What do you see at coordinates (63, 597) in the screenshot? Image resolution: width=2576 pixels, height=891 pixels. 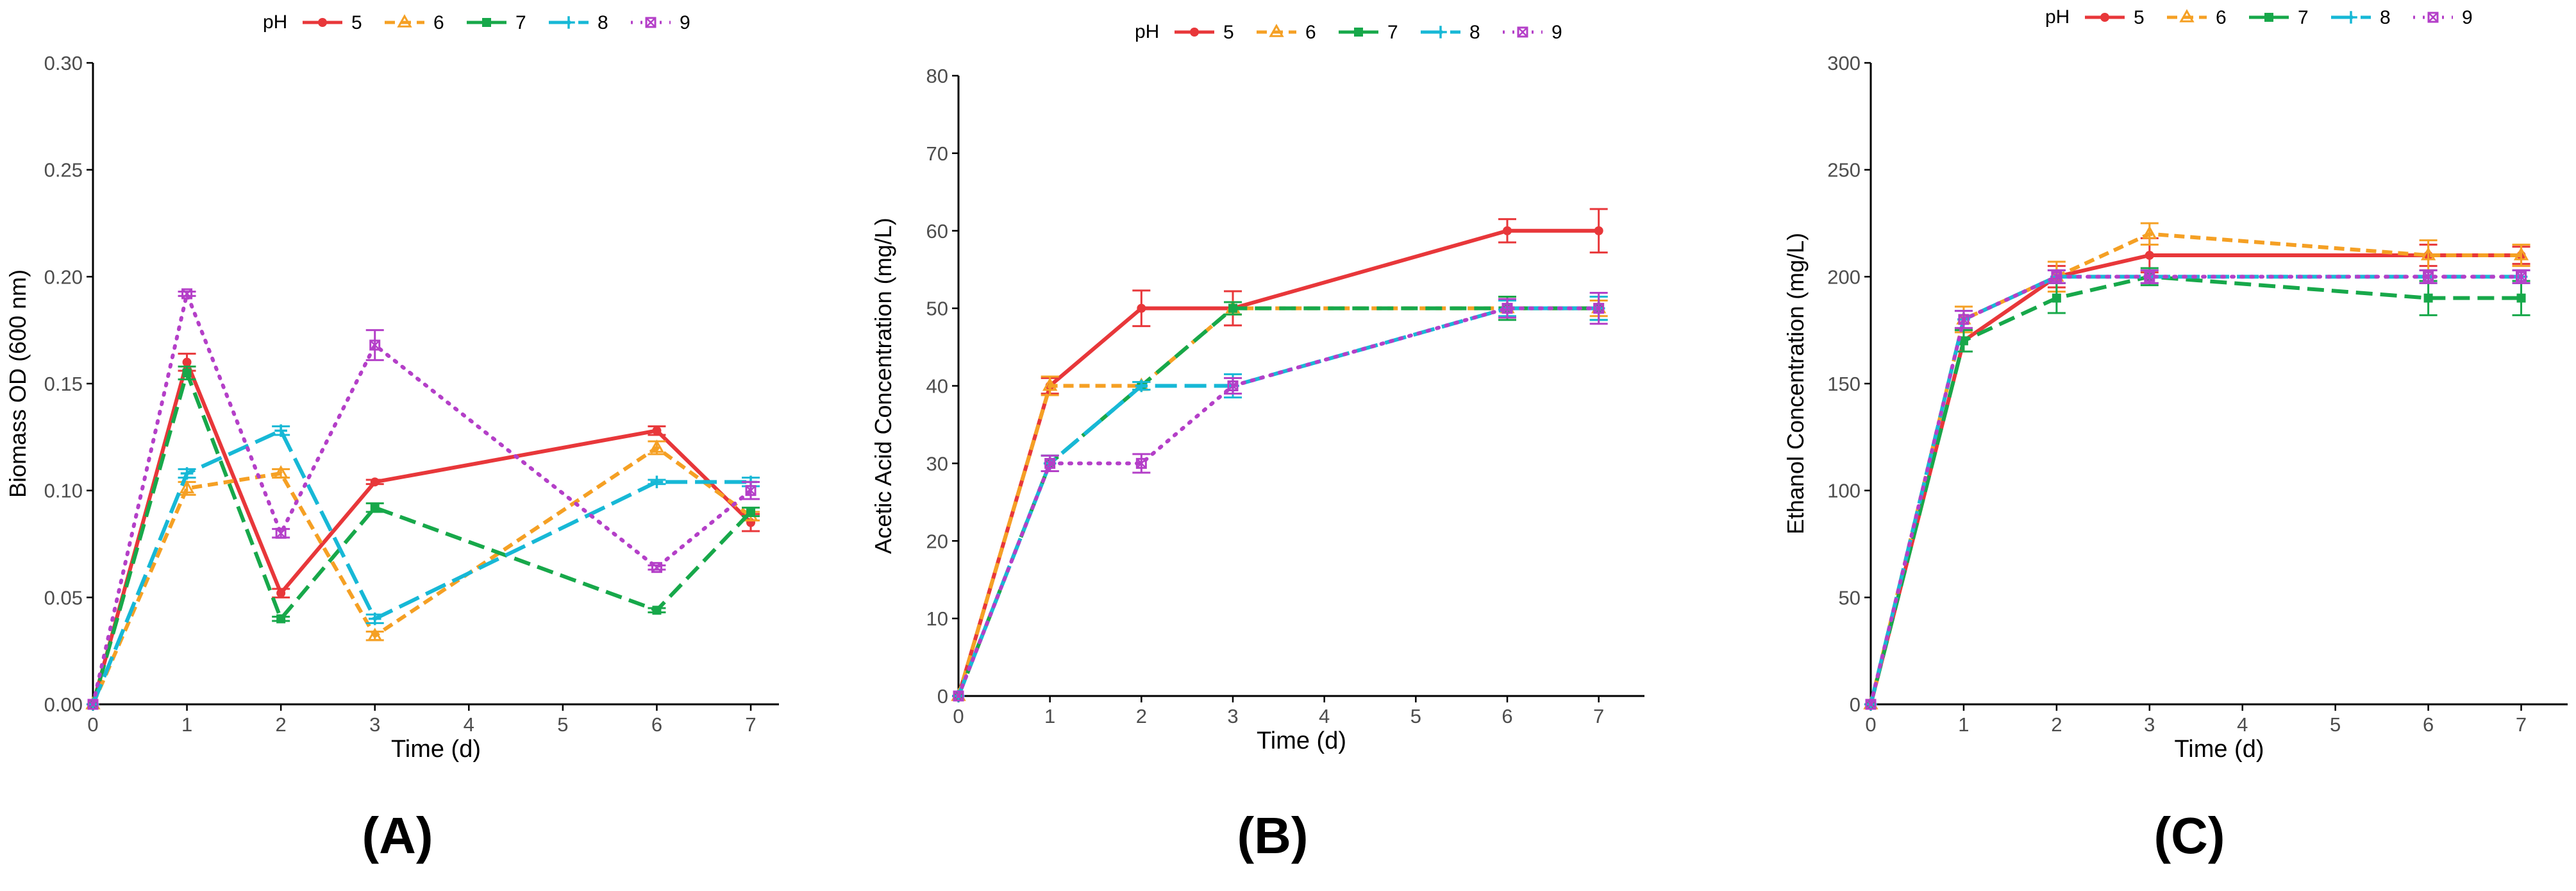 I see `y-tick-label: 0.05` at bounding box center [63, 597].